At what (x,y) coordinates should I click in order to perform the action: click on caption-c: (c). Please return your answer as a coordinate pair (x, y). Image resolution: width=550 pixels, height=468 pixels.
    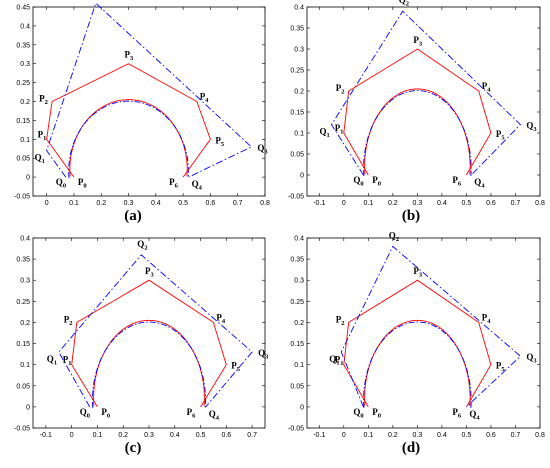
    Looking at the image, I should click on (133, 448).